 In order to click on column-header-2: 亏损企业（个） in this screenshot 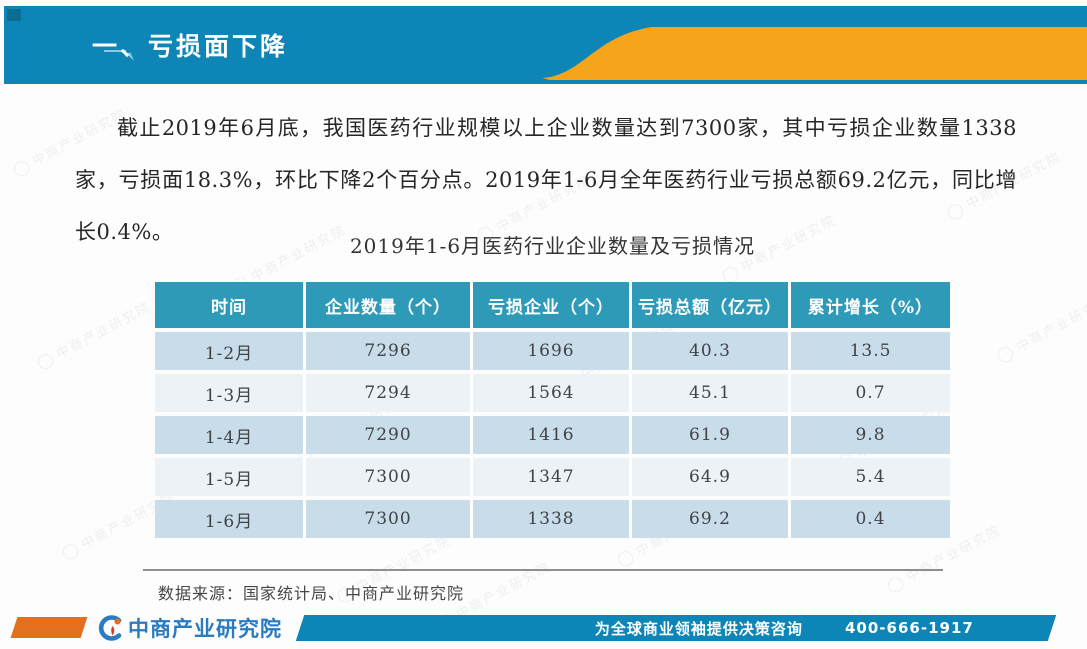, I will do `click(552, 305)`.